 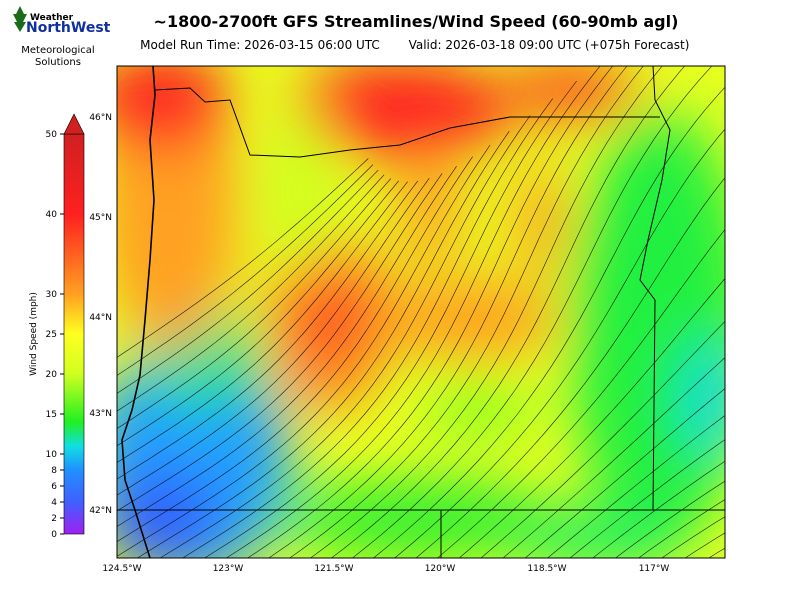 What do you see at coordinates (74, 124) in the screenshot?
I see `colorbar-extend` at bounding box center [74, 124].